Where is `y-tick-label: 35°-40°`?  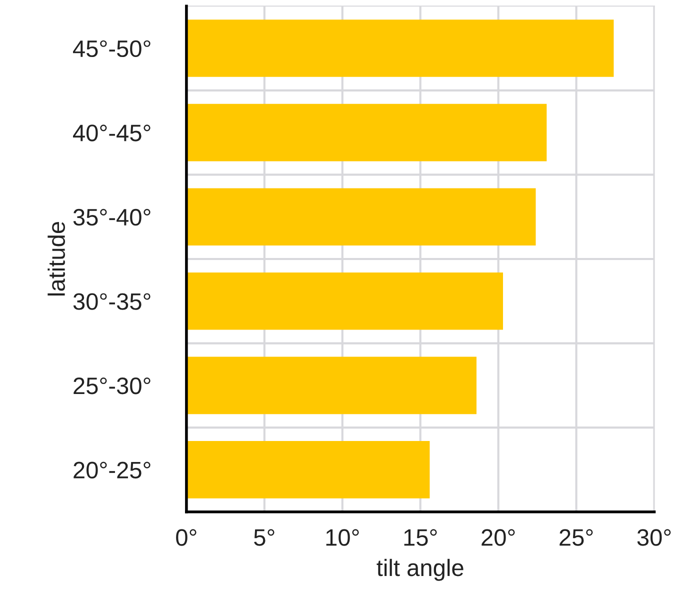 y-tick-label: 35°-40° is located at coordinates (111, 217).